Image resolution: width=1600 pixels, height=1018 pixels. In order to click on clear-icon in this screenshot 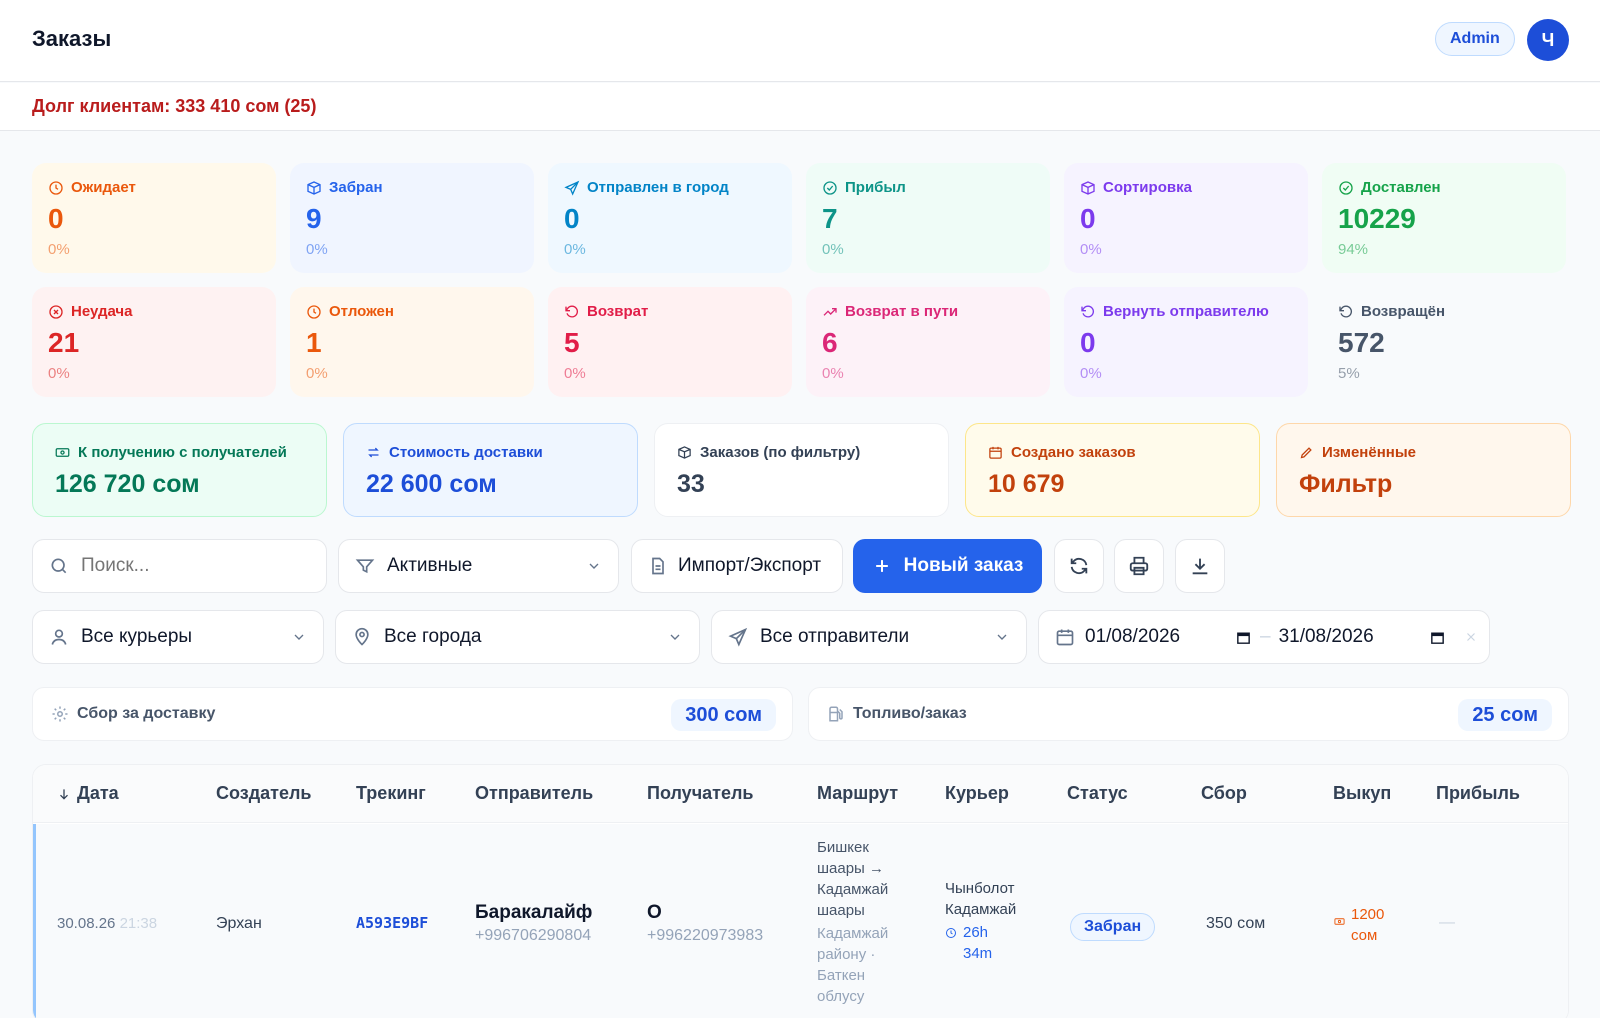, I will do `click(1471, 637)`.